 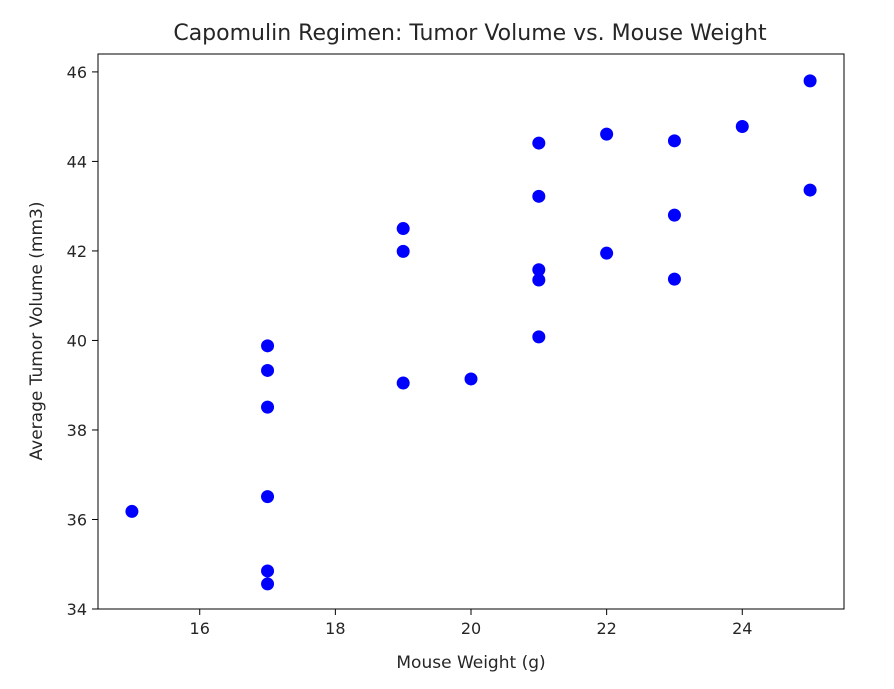 I want to click on x-tick-label: 22, so click(x=606, y=628).